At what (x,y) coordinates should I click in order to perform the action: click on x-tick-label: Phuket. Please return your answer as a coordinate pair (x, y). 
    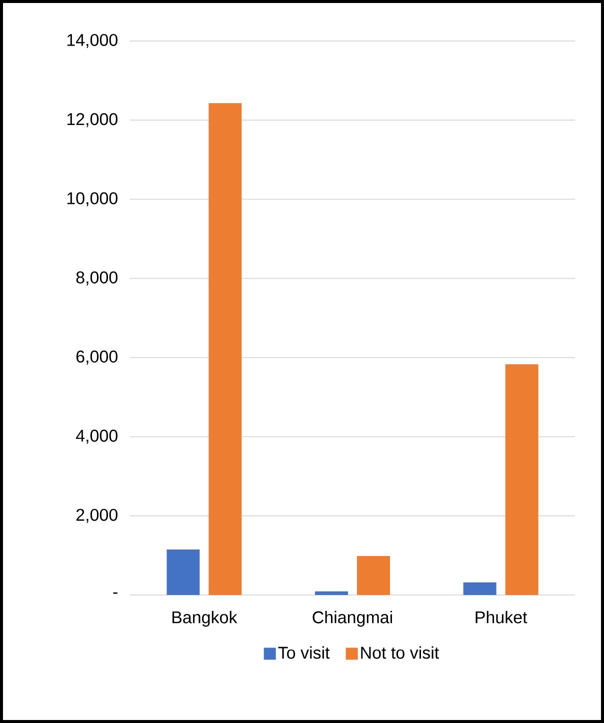
    Looking at the image, I should click on (502, 617).